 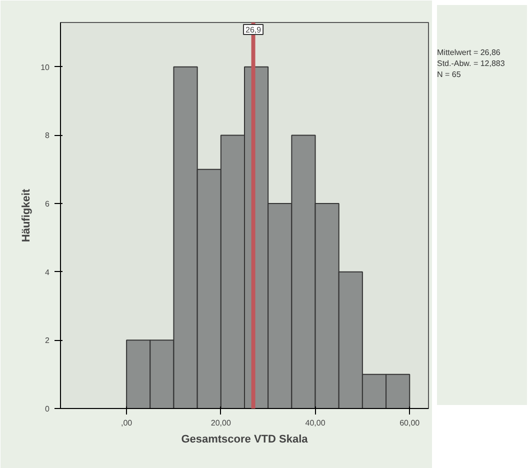 I want to click on x-tick-label: 20,00, so click(x=221, y=423).